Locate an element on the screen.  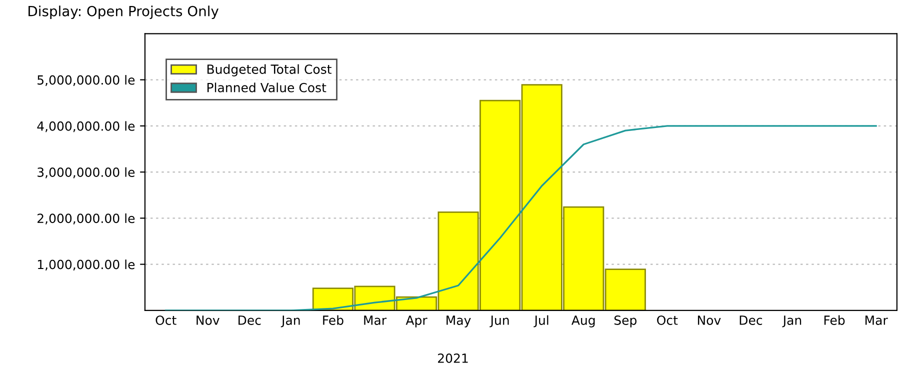
text: 2021 is located at coordinates (453, 358).